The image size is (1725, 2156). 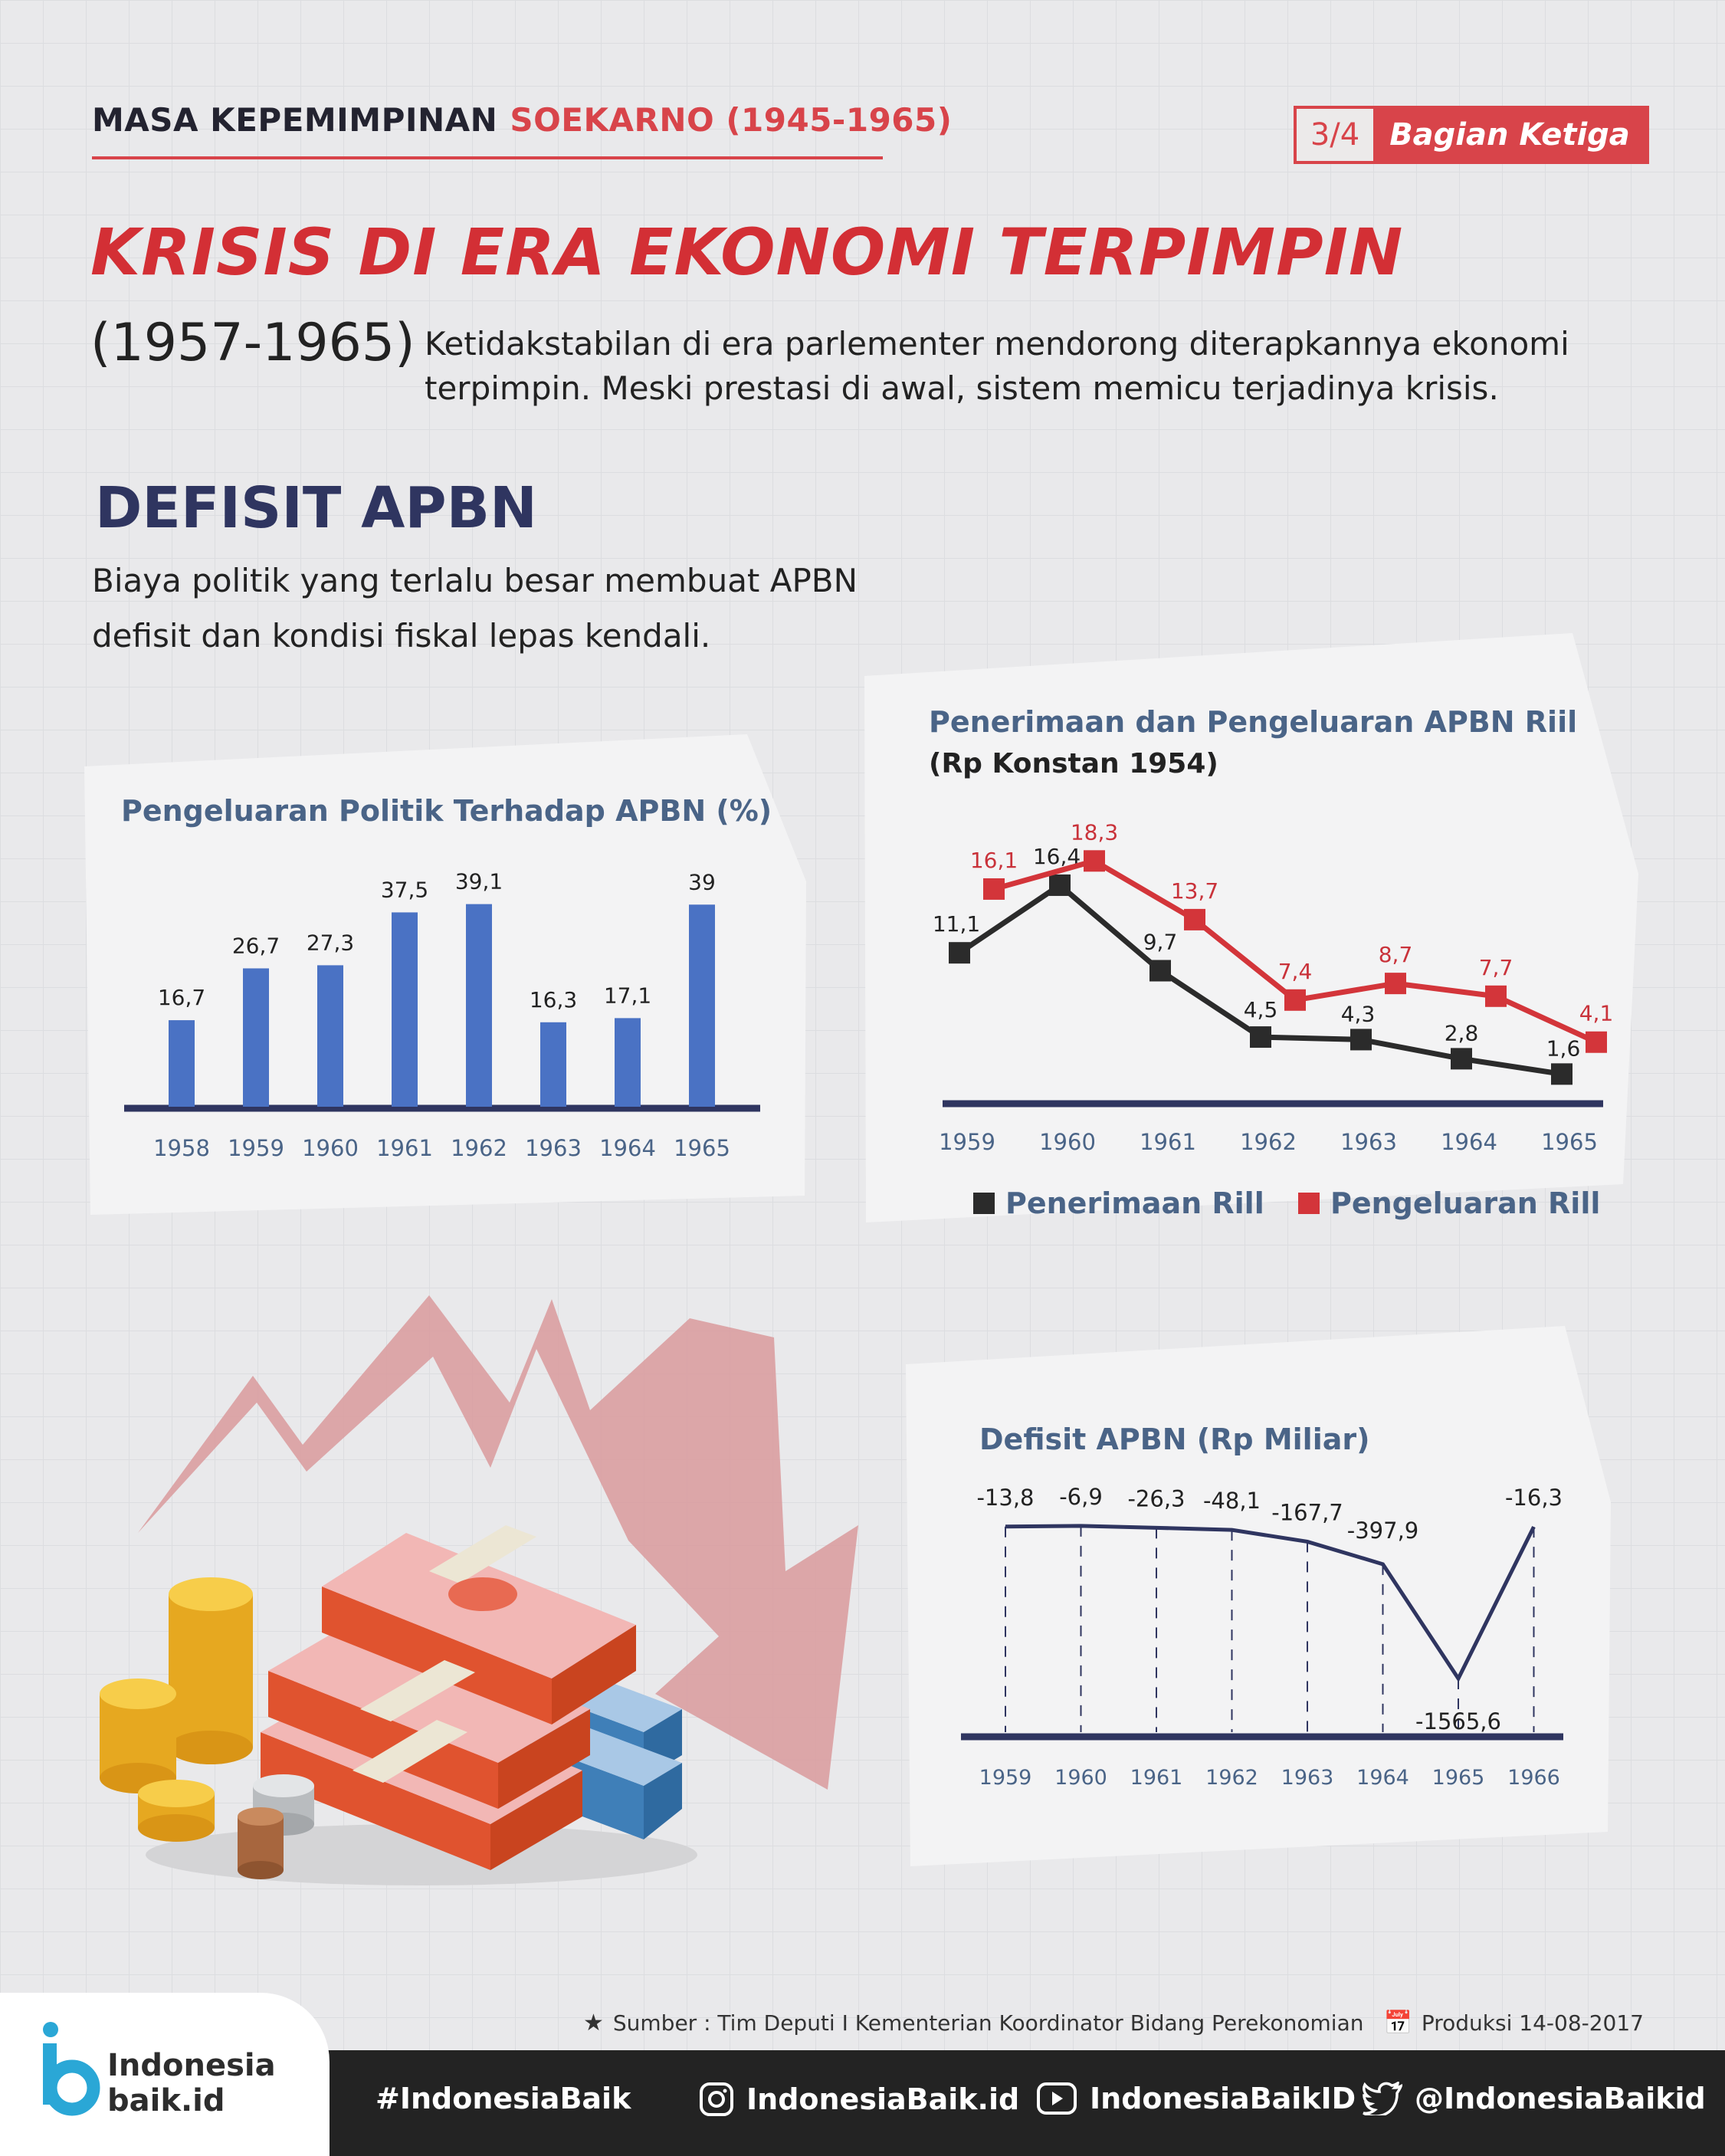 What do you see at coordinates (1395, 984) in the screenshot?
I see `series-1-point-1963` at bounding box center [1395, 984].